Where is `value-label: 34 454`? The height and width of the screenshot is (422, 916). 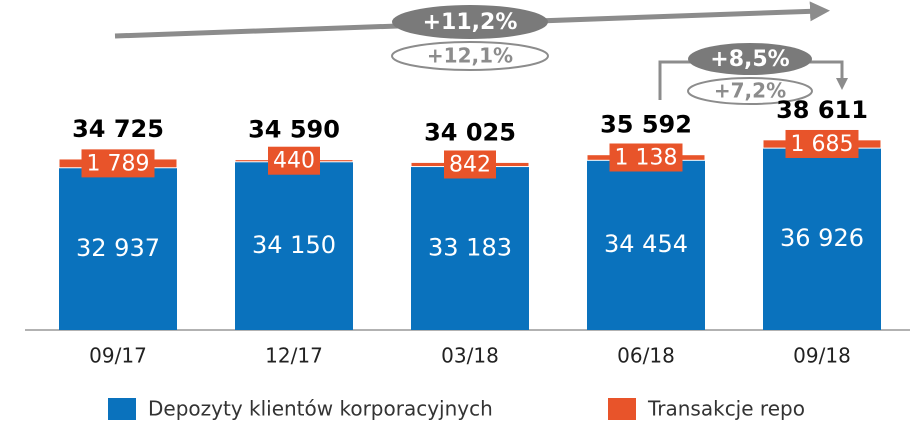 value-label: 34 454 is located at coordinates (646, 244).